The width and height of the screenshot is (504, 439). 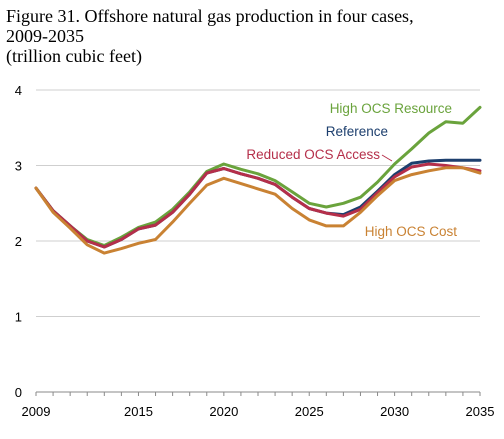 I want to click on y-tick-label-4: 4, so click(x=18, y=90).